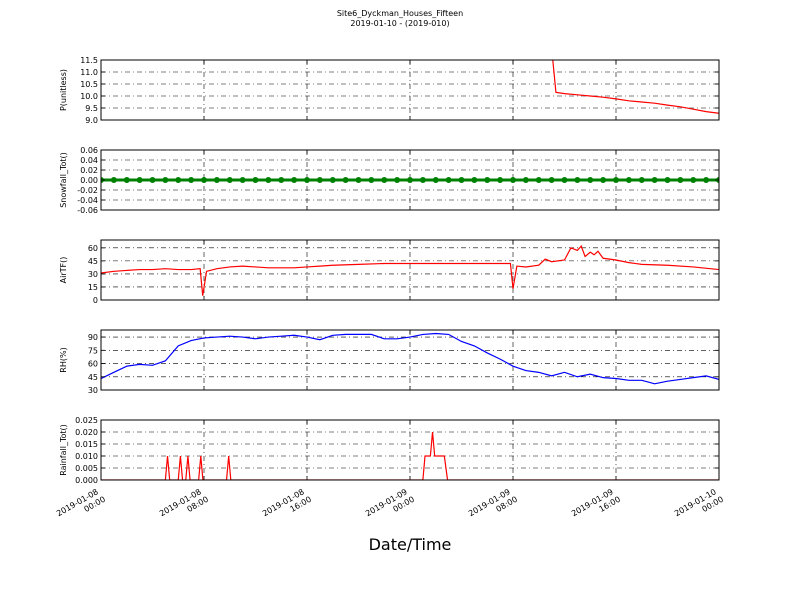 Image resolution: width=800 pixels, height=600 pixels. Describe the element at coordinates (63, 270) in the screenshot. I see `y-axis-label: AirTF()` at that location.